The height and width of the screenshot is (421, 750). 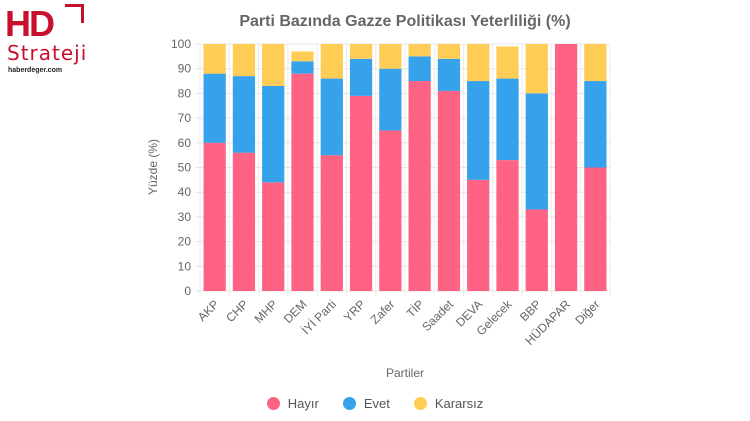 I want to click on y-tick-label: 0, so click(x=187, y=291).